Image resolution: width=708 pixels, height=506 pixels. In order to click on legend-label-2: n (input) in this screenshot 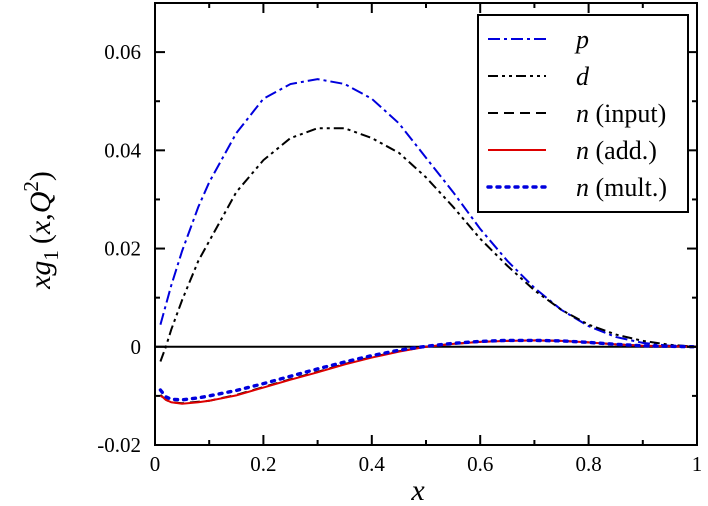, I will do `click(621, 113)`.